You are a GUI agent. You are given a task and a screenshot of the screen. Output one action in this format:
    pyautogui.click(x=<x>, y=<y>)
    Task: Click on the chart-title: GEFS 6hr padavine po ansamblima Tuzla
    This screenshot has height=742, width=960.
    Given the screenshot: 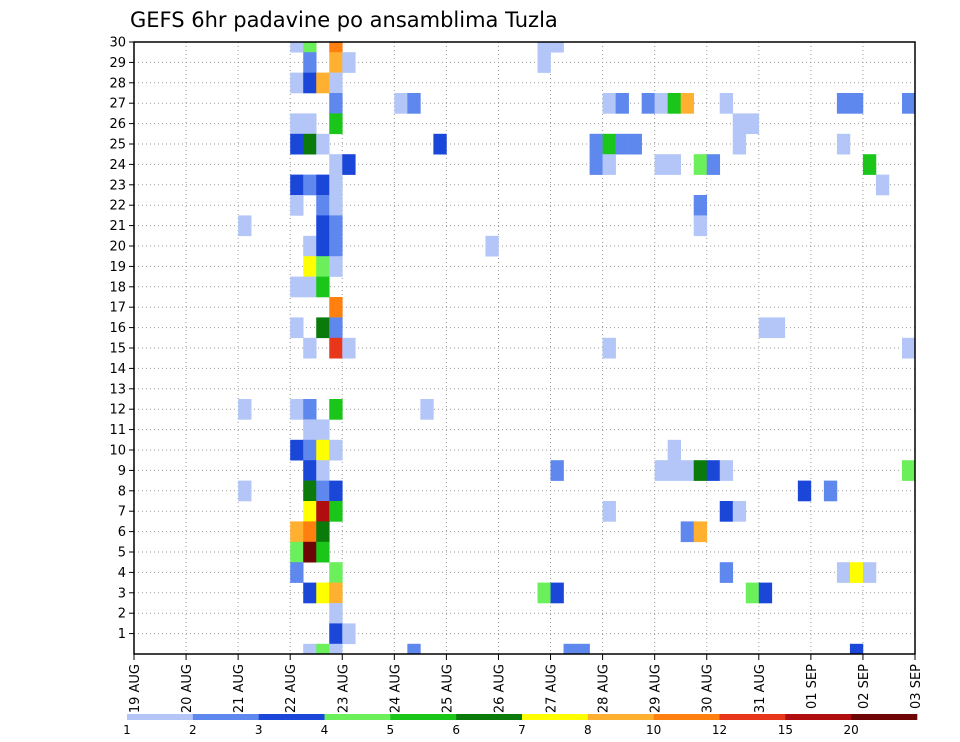 What is the action you would take?
    pyautogui.click(x=344, y=20)
    